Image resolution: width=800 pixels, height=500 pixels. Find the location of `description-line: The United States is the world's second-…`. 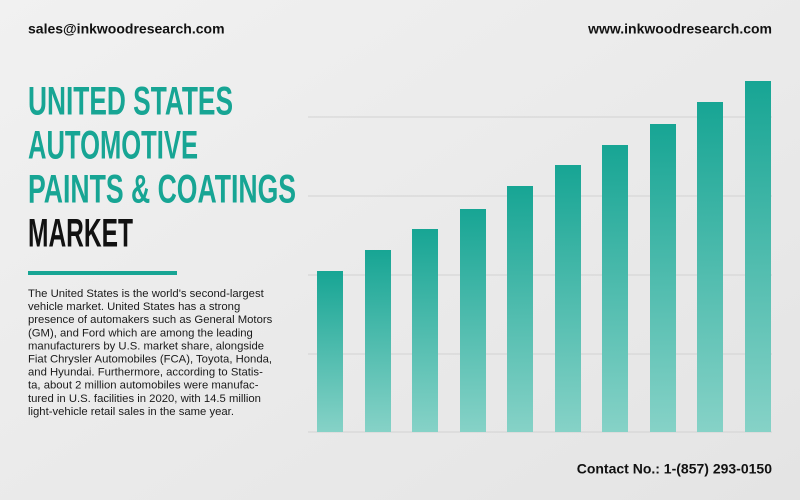

description-line: The United States is the world's second-… is located at coordinates (146, 294).